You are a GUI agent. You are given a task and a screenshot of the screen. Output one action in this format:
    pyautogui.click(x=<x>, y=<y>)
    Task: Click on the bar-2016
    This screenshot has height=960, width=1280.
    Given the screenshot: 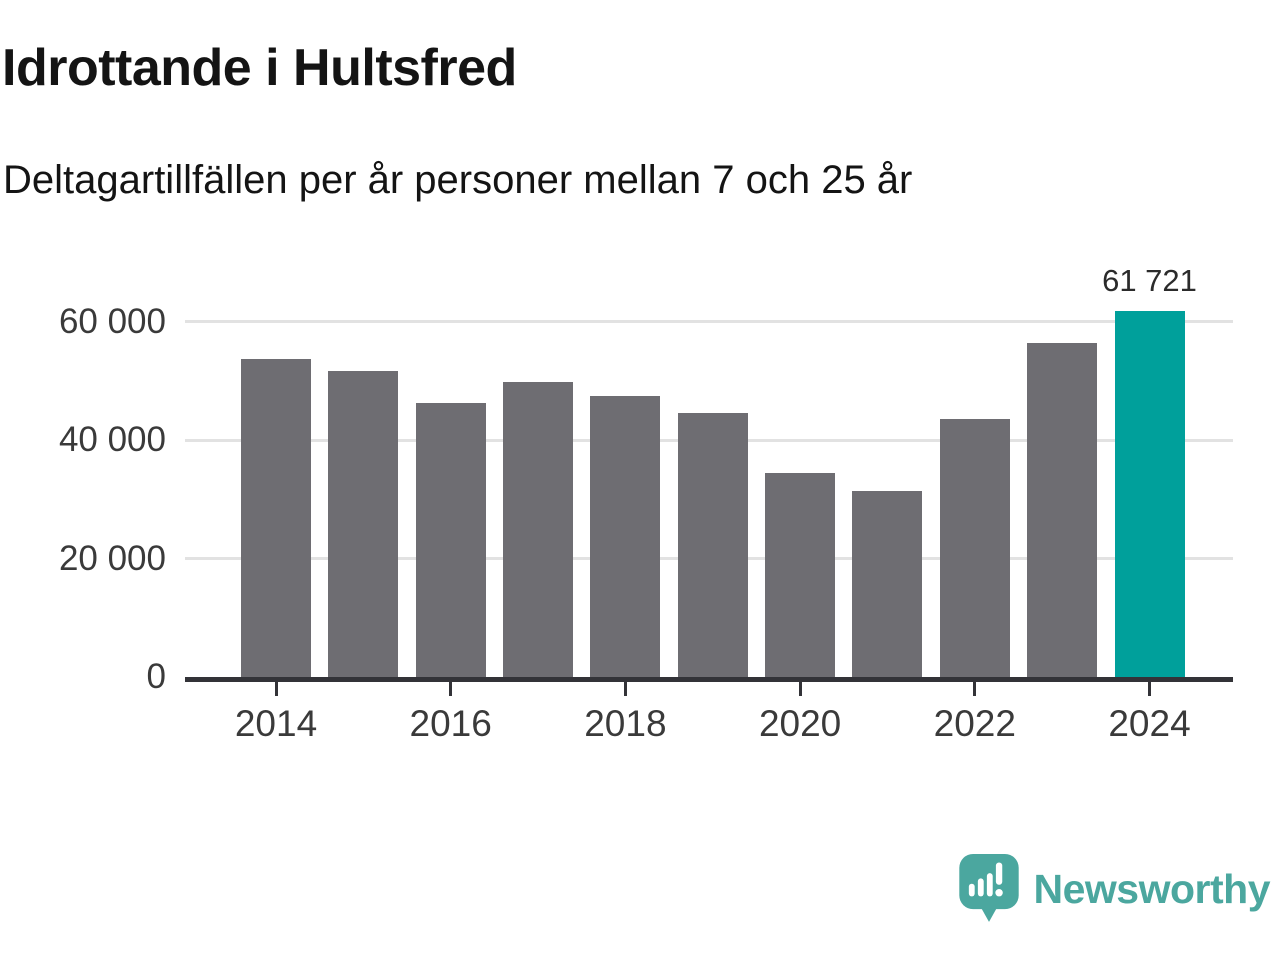 What is the action you would take?
    pyautogui.click(x=450, y=539)
    